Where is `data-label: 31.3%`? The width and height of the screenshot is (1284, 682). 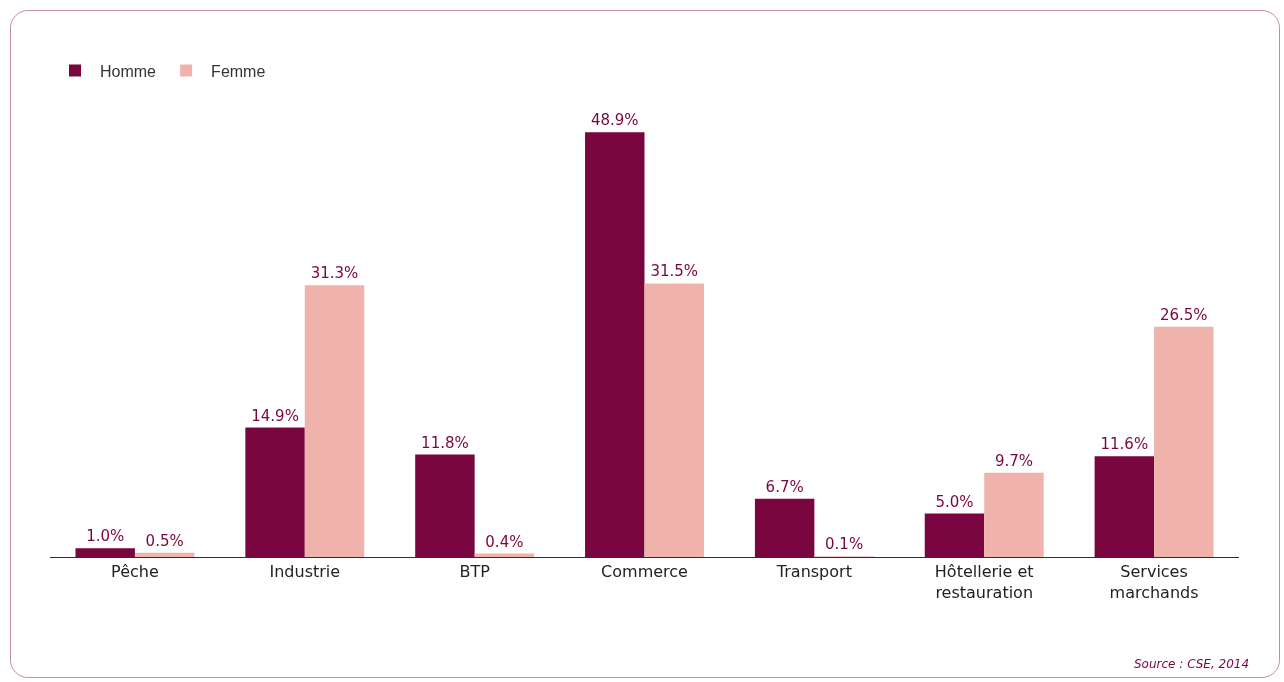 data-label: 31.3% is located at coordinates (334, 273).